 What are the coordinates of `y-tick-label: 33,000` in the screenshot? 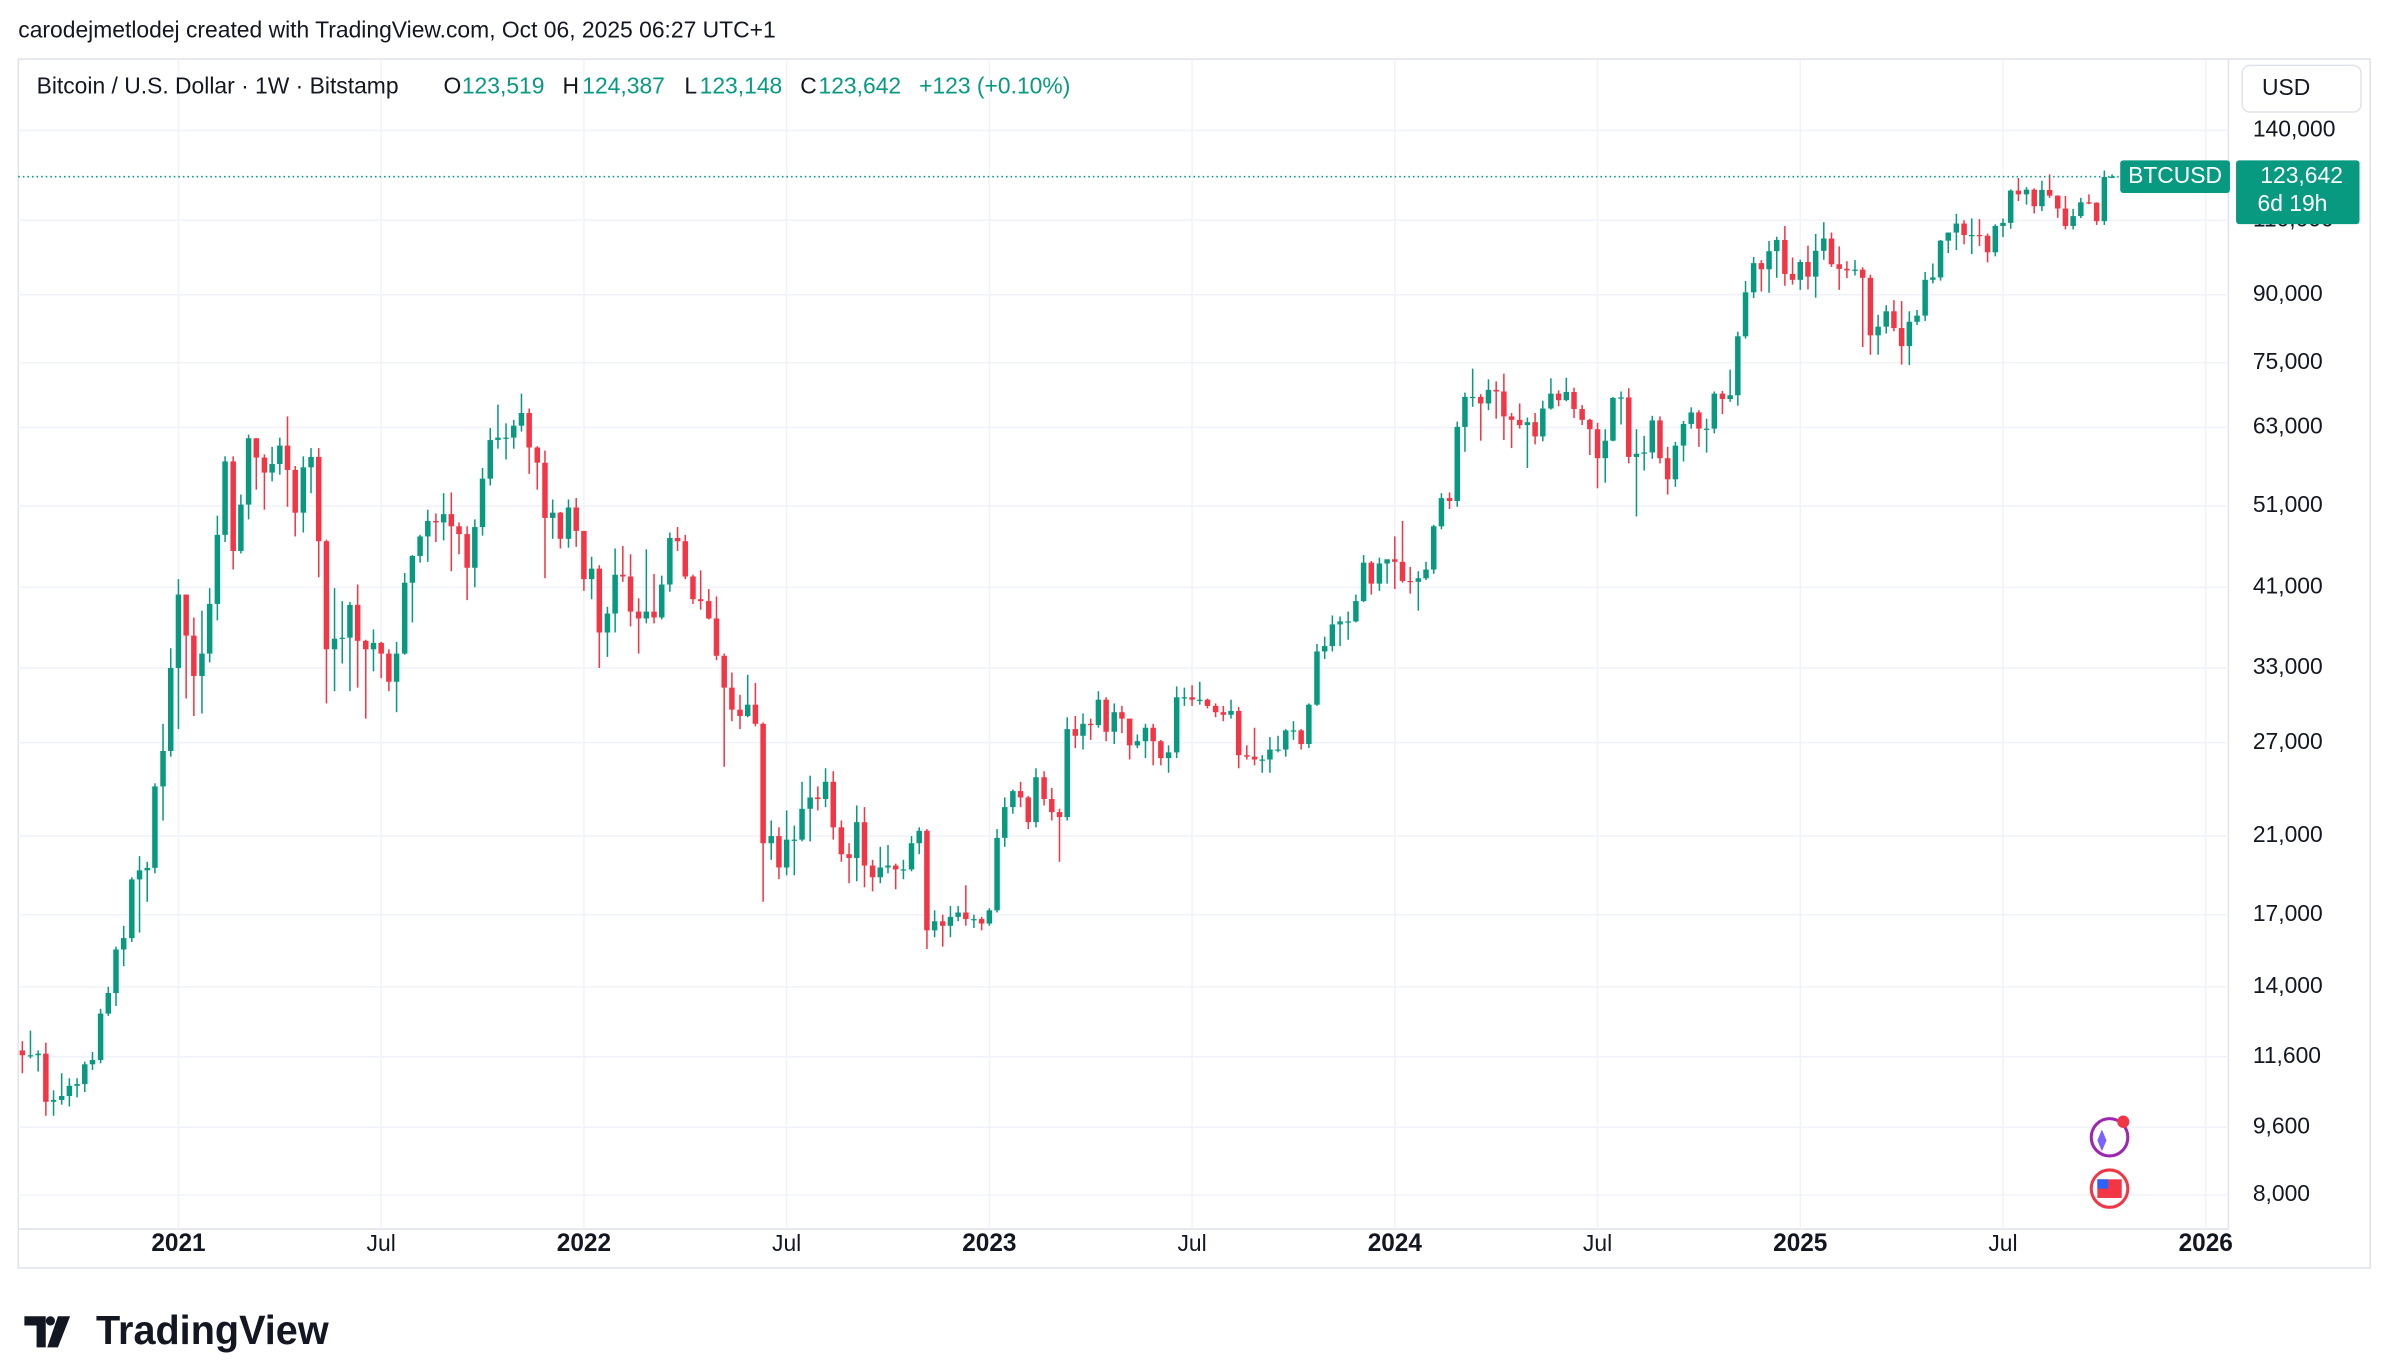 It's located at (2288, 666).